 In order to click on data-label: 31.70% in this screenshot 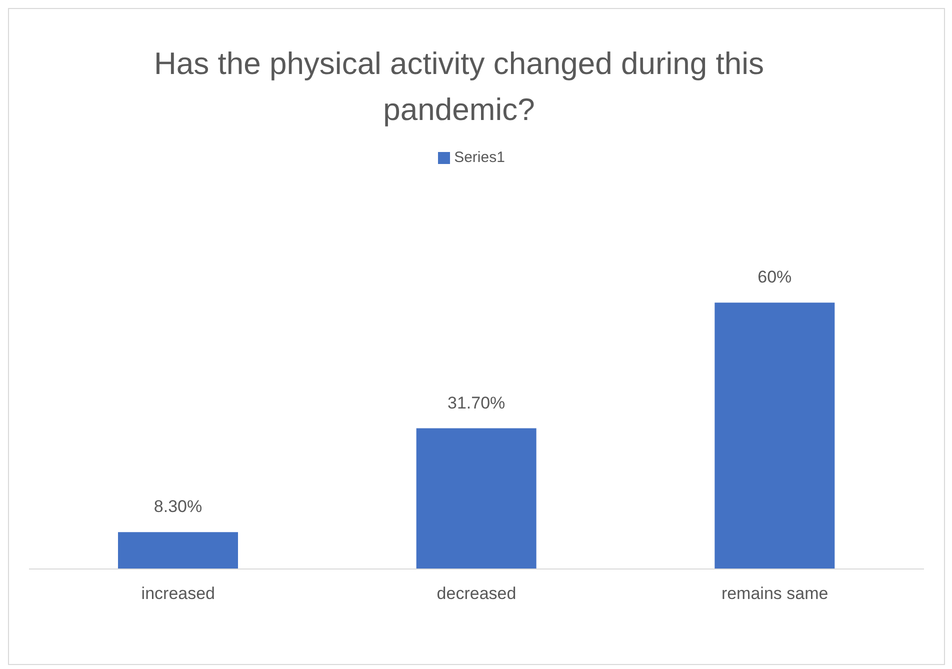, I will do `click(476, 402)`.